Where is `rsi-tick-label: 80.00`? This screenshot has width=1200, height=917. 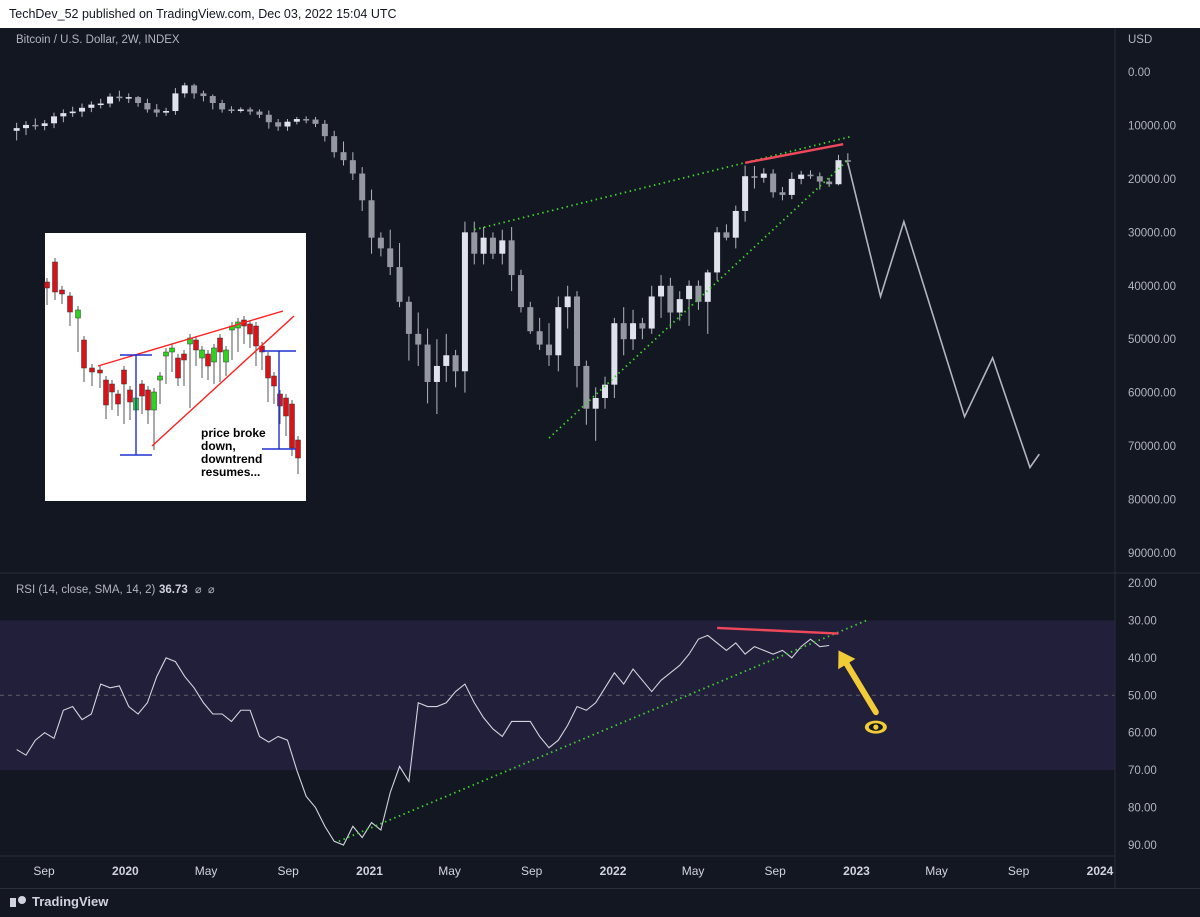
rsi-tick-label: 80.00 is located at coordinates (1142, 809).